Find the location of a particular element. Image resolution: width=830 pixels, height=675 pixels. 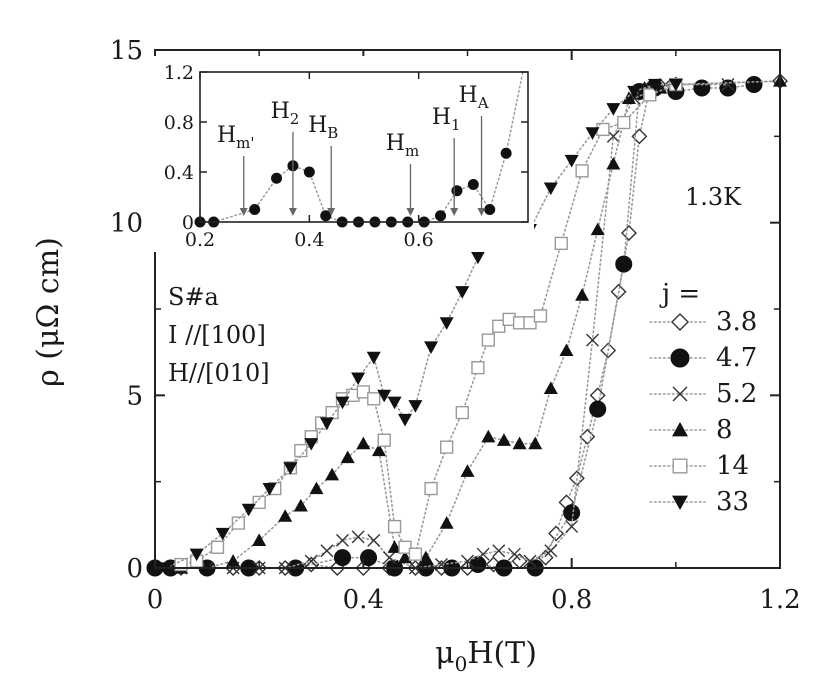

marker-label: HA is located at coordinates (474, 97).